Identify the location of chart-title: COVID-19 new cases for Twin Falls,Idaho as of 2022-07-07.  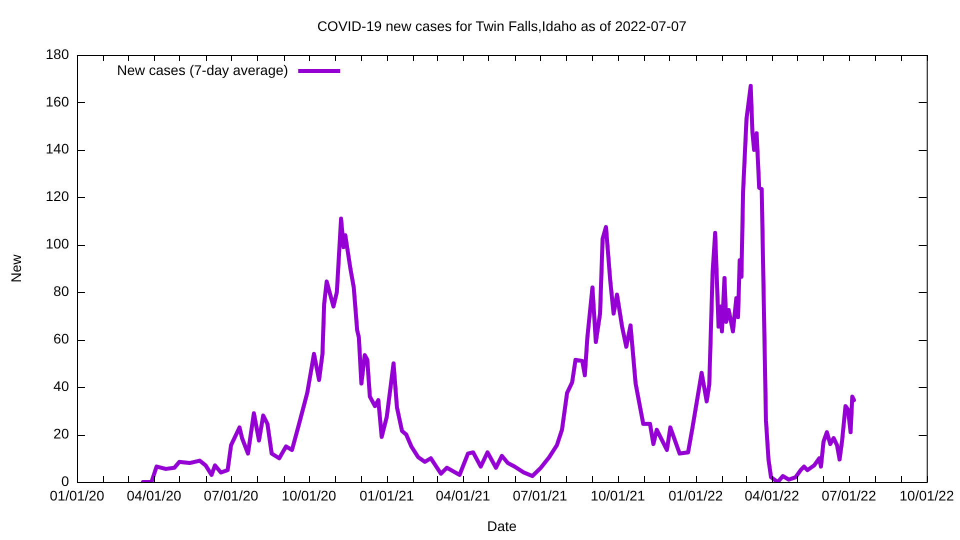
(502, 26).